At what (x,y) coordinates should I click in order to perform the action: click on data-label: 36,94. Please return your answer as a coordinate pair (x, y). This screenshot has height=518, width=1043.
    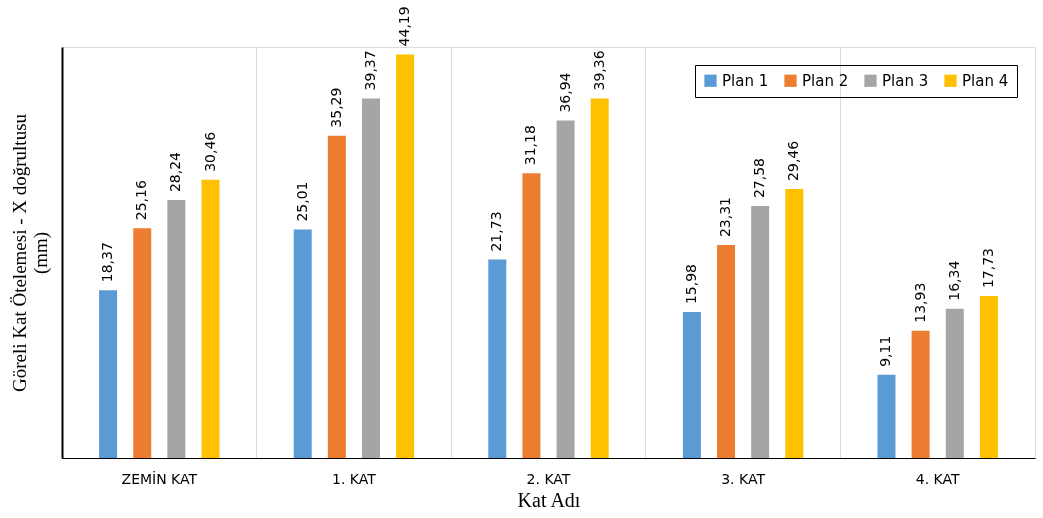
    Looking at the image, I should click on (564, 92).